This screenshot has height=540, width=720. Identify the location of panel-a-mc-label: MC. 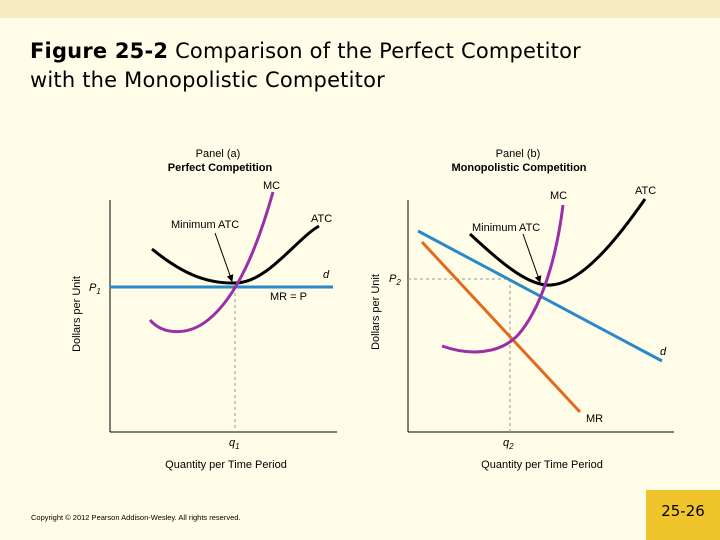
(271, 186).